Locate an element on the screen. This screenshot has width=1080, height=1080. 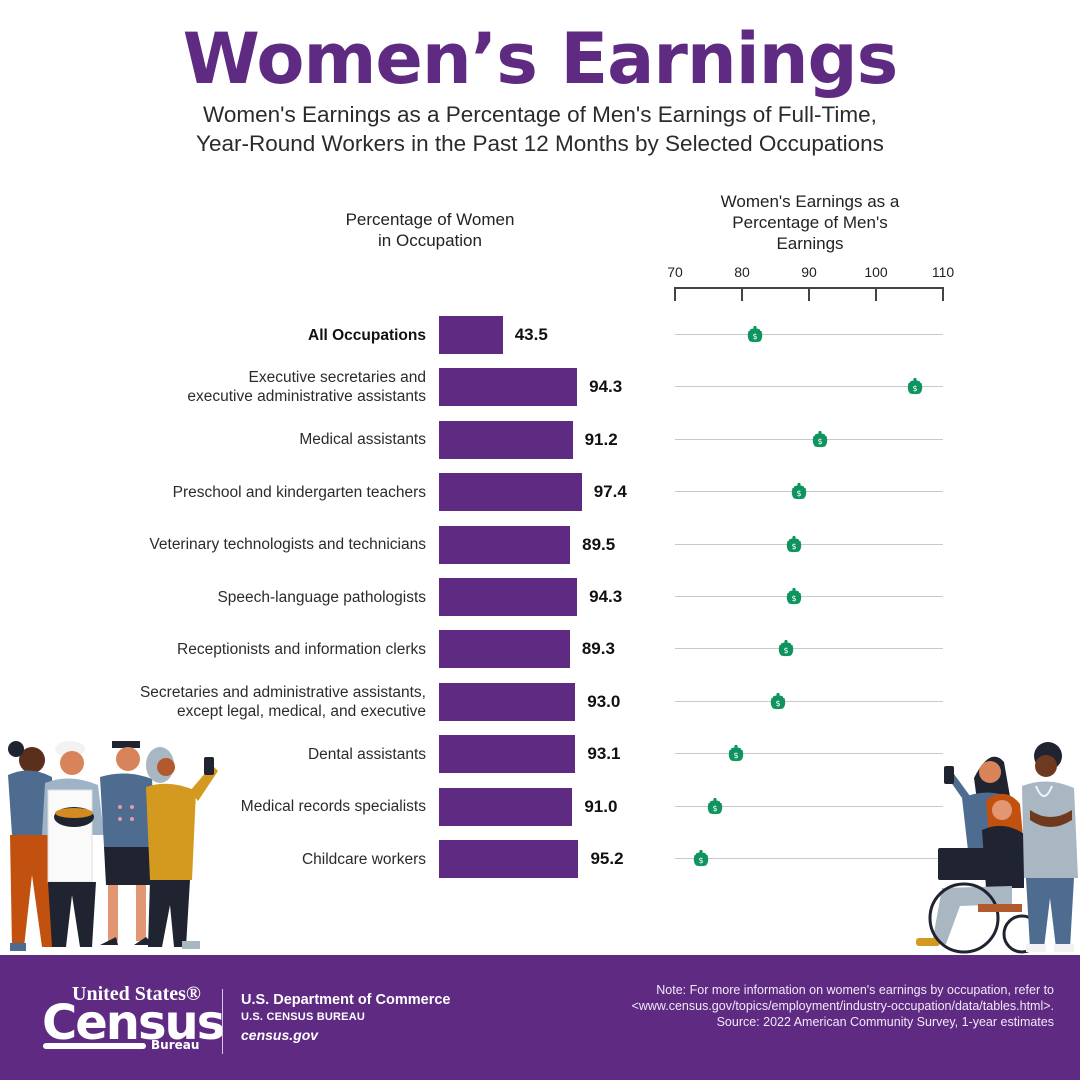
earnings-column-heading-line-1: Women's Earnings as a is located at coordinates (810, 201).